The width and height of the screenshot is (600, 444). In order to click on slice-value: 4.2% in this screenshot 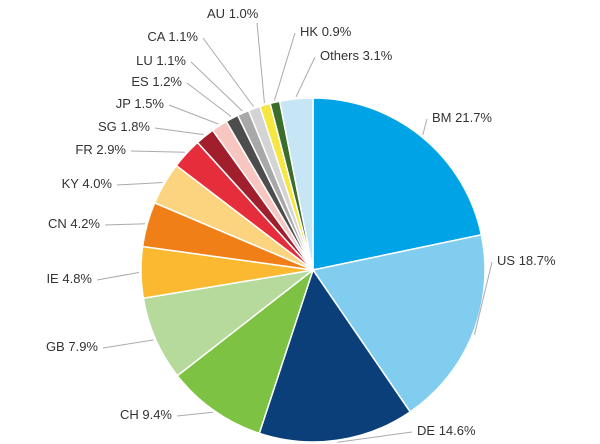, I will do `click(85, 223)`.